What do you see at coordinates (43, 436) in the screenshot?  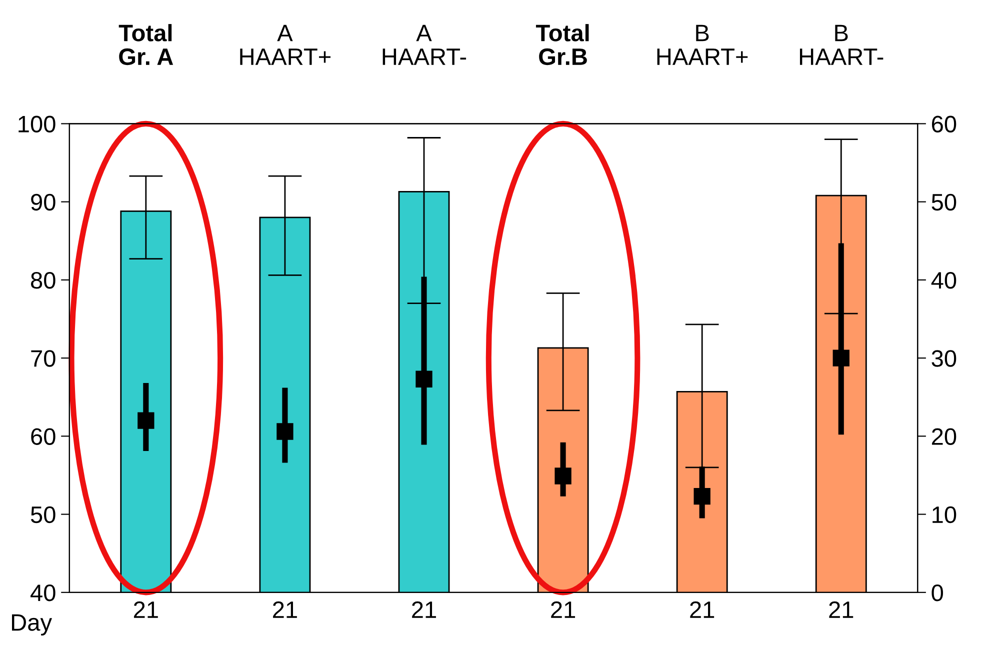 I see `y-tick-label: 60` at bounding box center [43, 436].